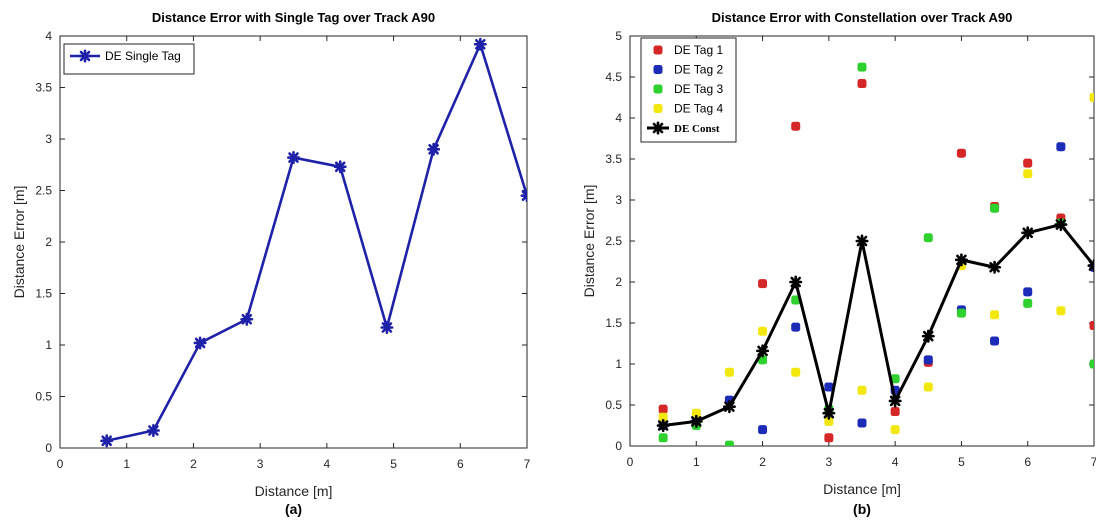 Image resolution: width=1096 pixels, height=522 pixels. I want to click on legend-marker-de-single-tag, so click(85, 56).